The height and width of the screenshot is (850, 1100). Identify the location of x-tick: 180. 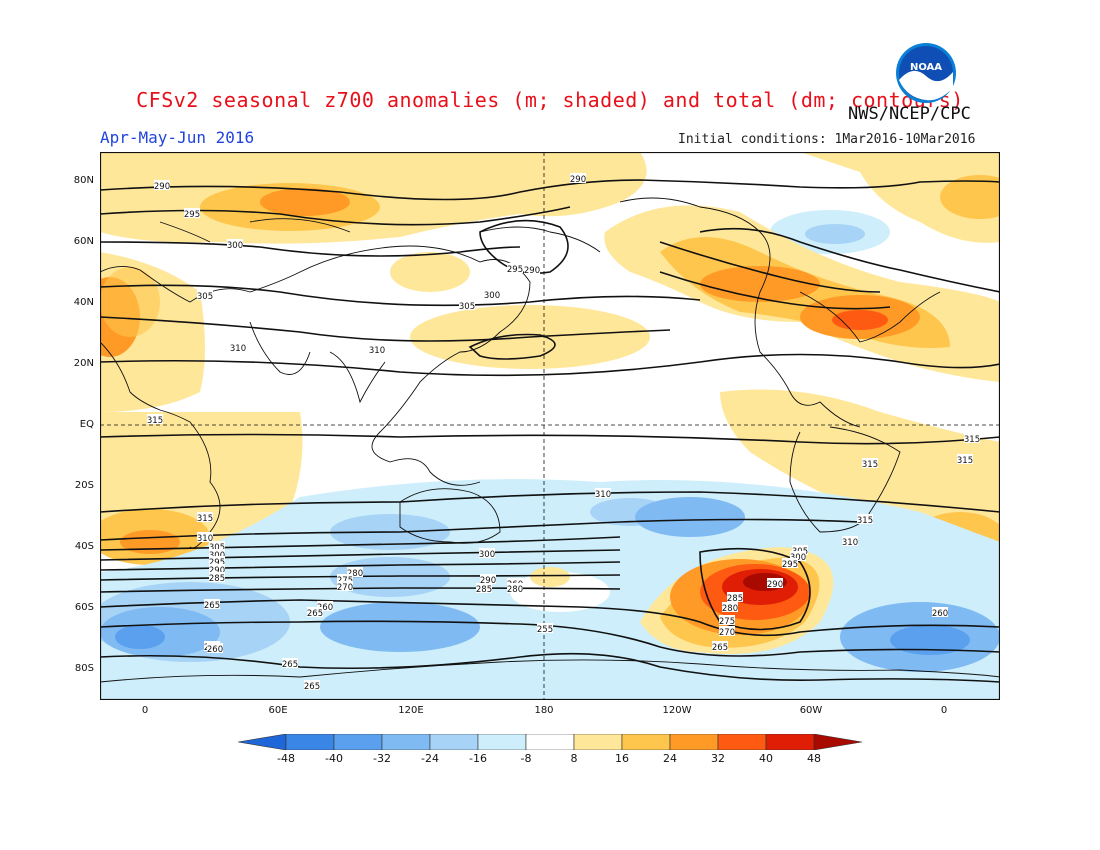
(544, 710).